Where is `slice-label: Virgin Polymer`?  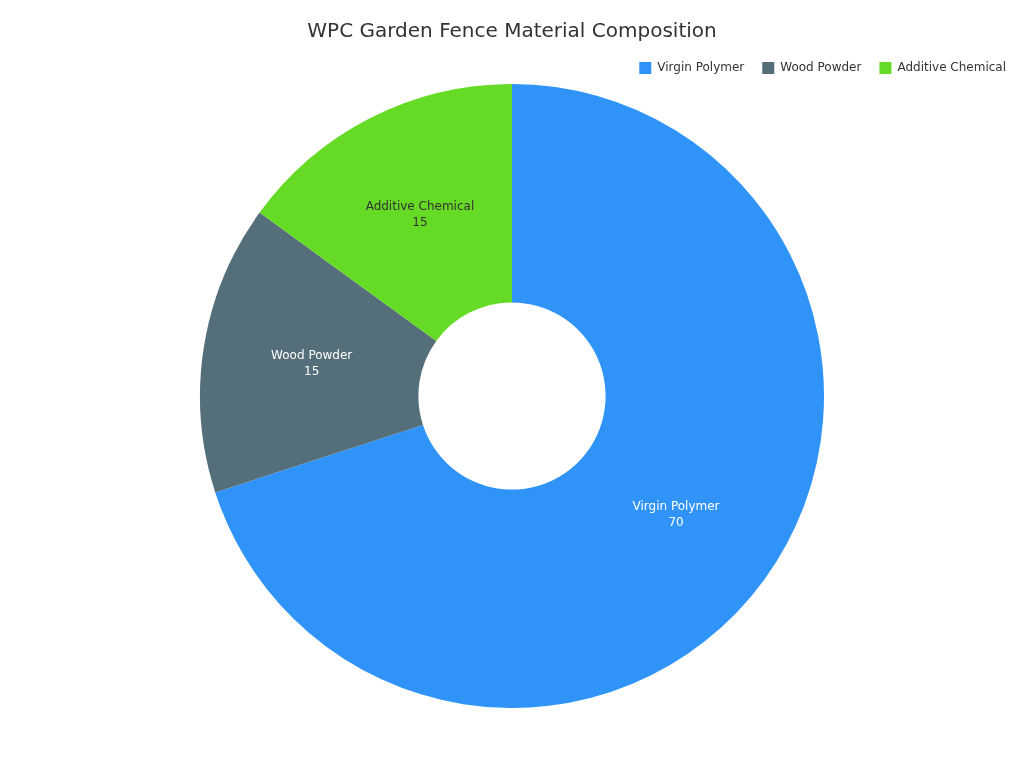
slice-label: Virgin Polymer is located at coordinates (676, 506).